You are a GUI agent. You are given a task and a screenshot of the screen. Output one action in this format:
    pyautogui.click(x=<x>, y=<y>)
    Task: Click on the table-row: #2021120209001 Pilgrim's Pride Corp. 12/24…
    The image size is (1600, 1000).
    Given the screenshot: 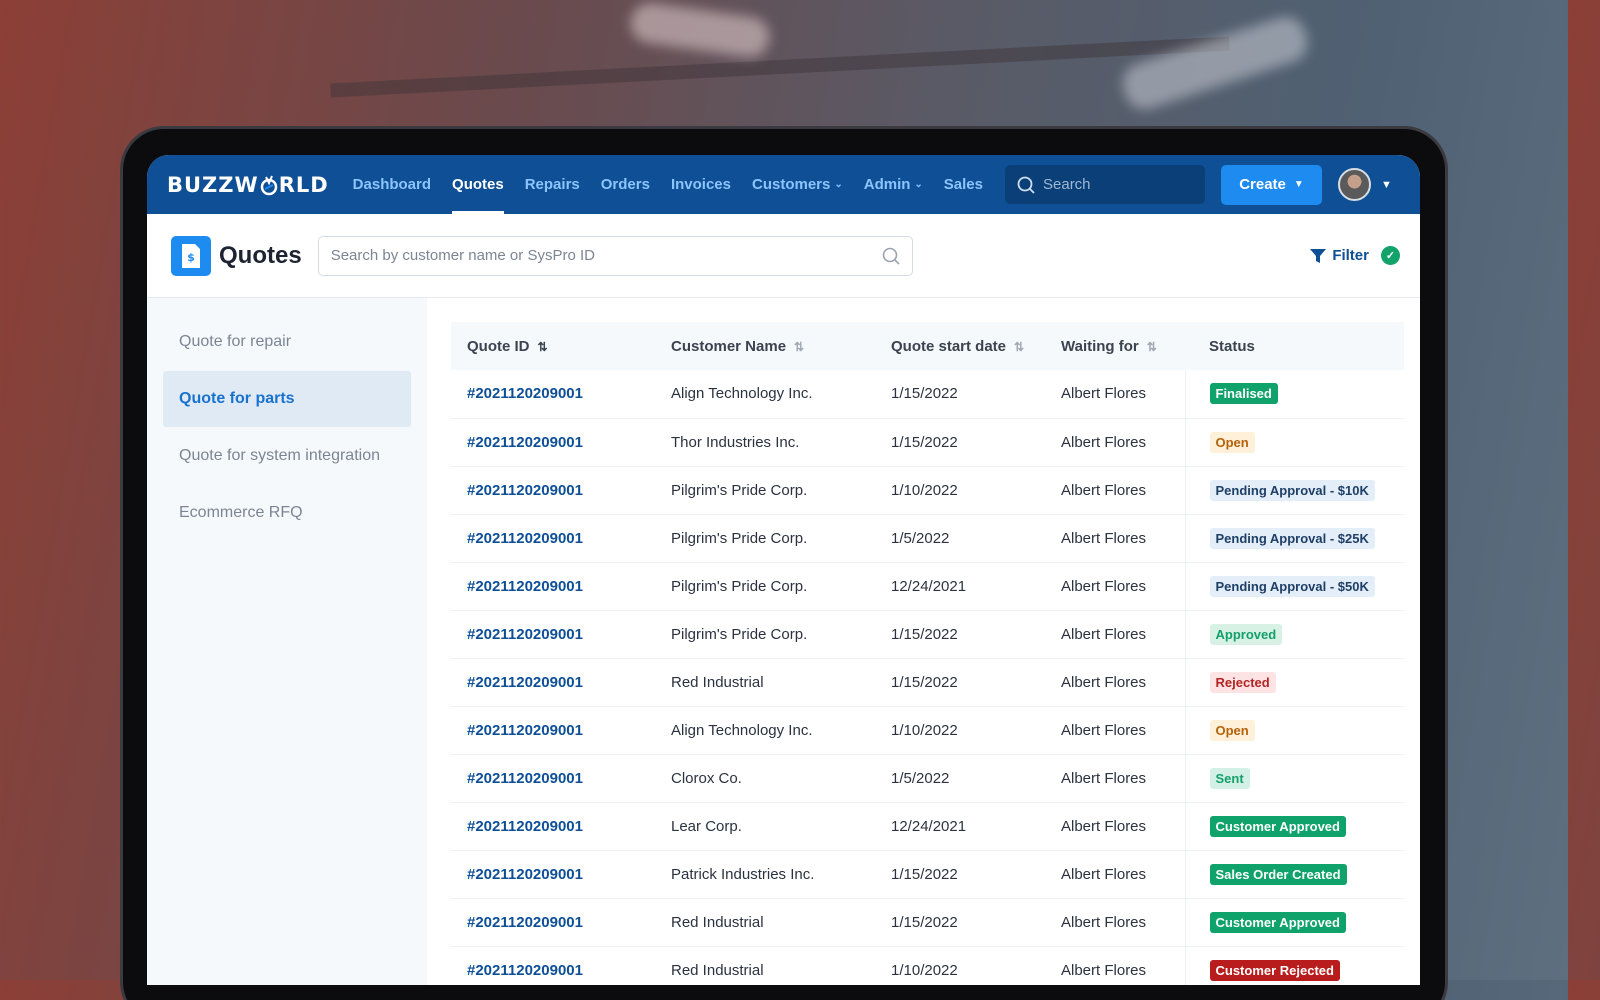 What is the action you would take?
    pyautogui.click(x=927, y=586)
    